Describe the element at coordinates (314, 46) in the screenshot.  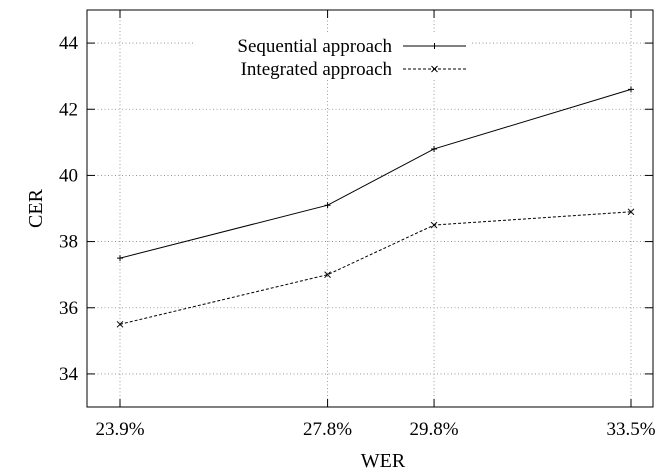
I see `legend-label: Sequential approach` at that location.